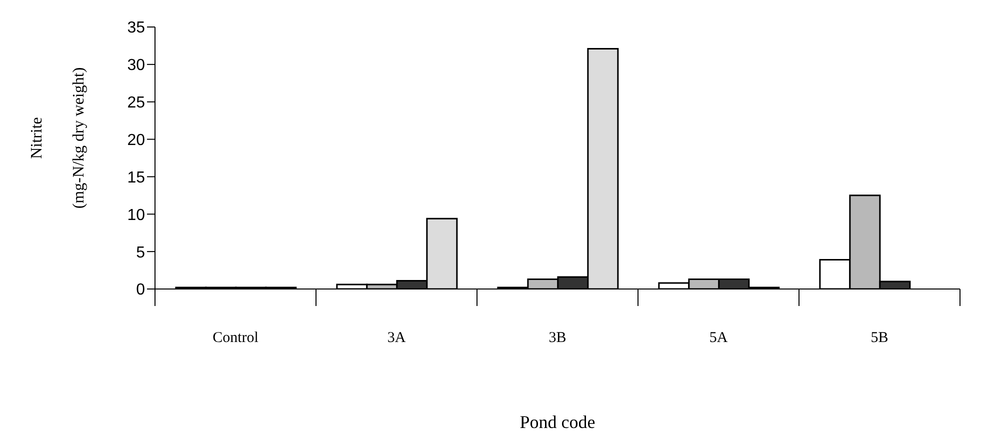 Image resolution: width=988 pixels, height=448 pixels. I want to click on y-tick-label: 30, so click(136, 65).